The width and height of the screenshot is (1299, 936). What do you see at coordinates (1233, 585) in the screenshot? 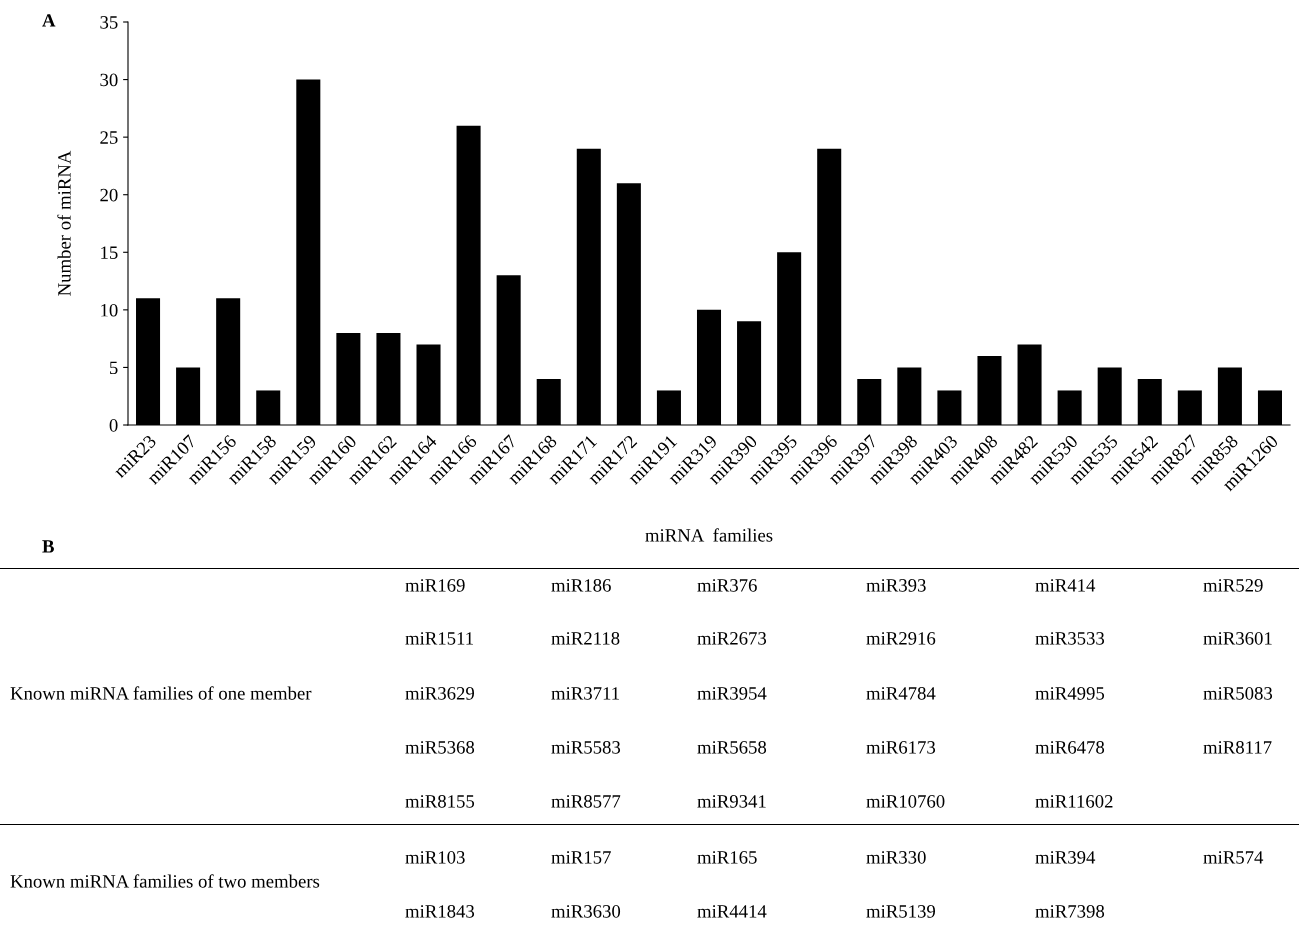
I see `text: miR529` at bounding box center [1233, 585].